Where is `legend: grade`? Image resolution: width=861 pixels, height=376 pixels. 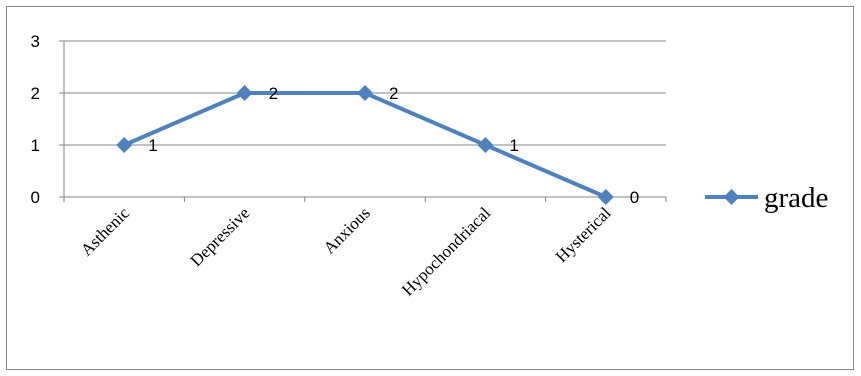 legend: grade is located at coordinates (766, 198).